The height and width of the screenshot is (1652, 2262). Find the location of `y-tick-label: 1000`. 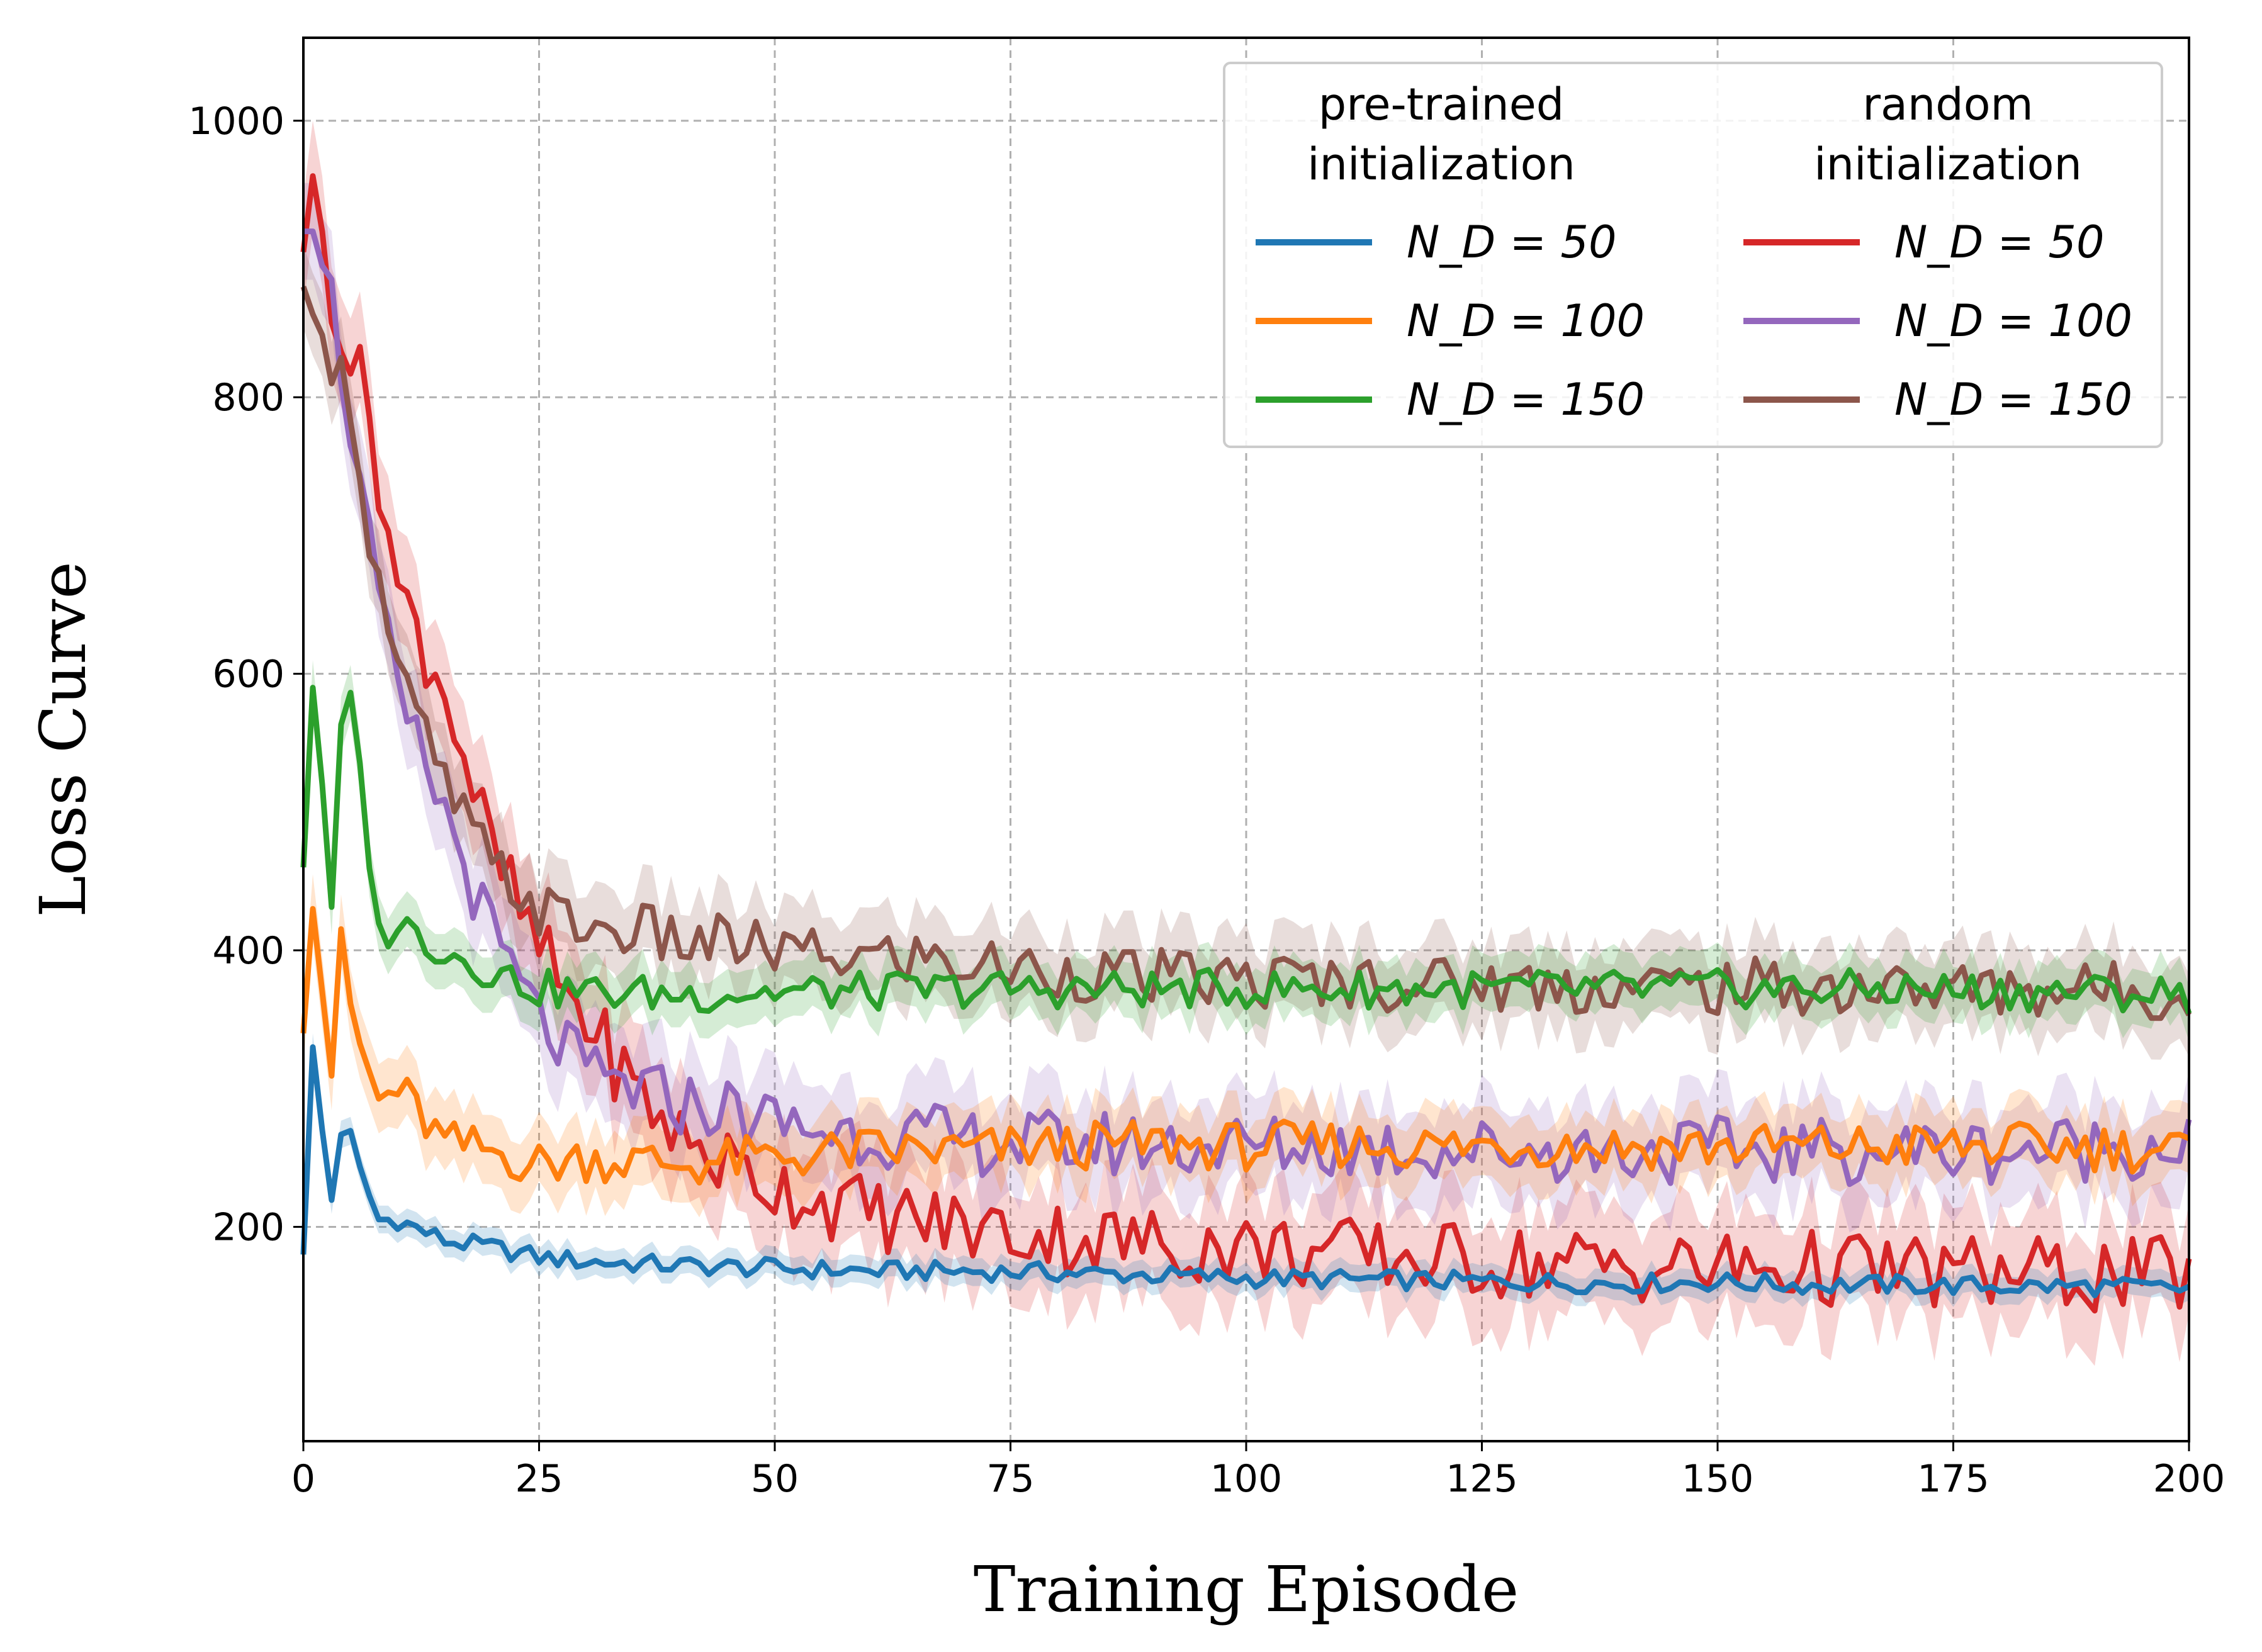

y-tick-label: 1000 is located at coordinates (236, 121).